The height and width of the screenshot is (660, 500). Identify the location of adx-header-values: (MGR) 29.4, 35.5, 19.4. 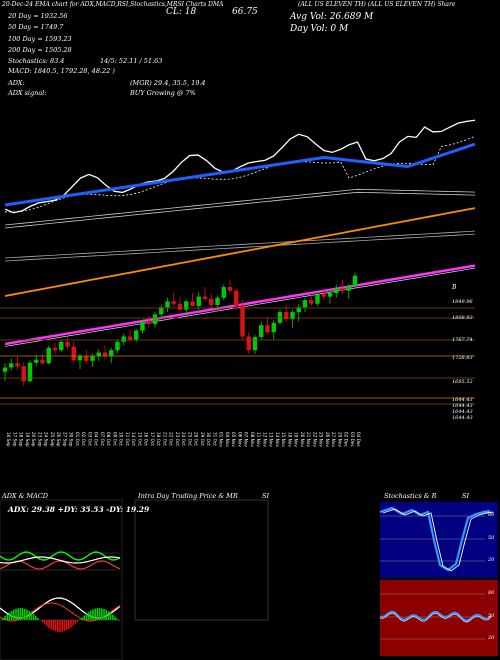
(168, 83).